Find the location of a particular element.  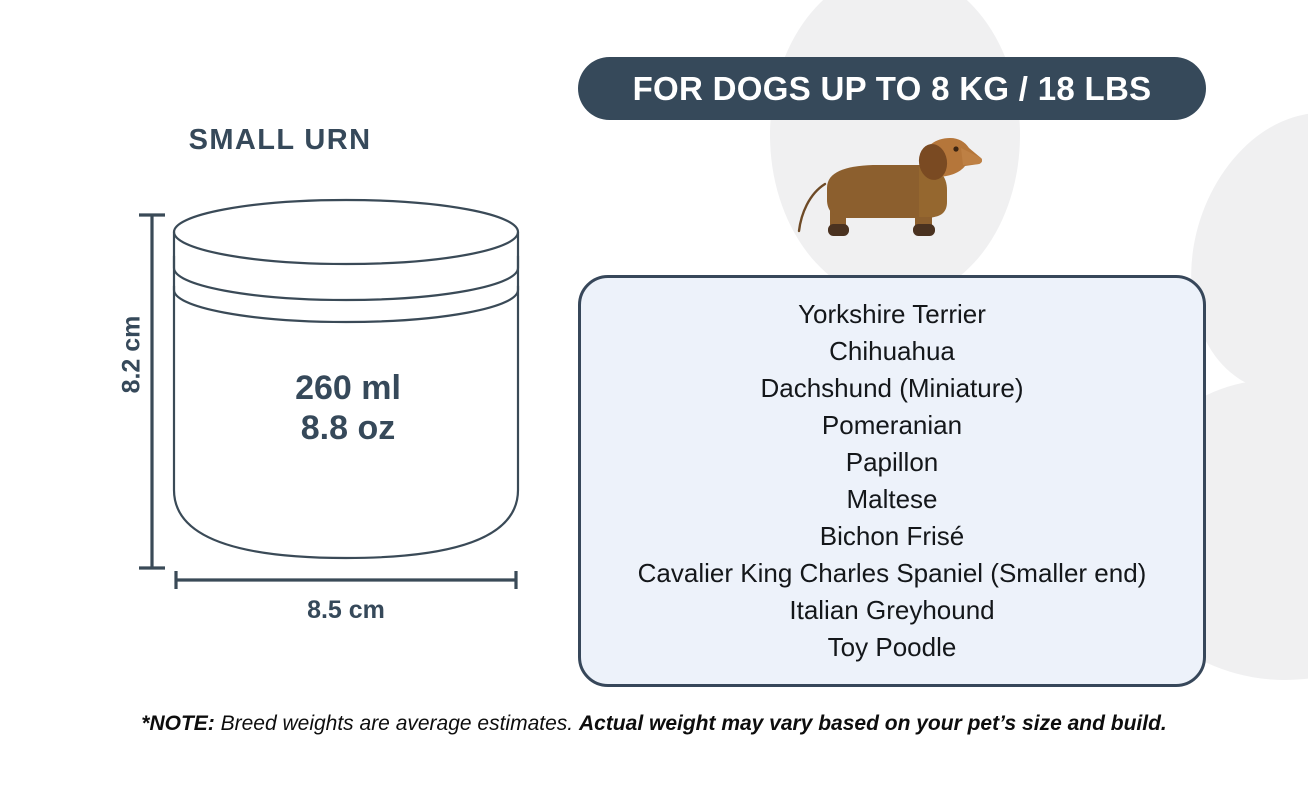

dog-eye is located at coordinates (956, 149).